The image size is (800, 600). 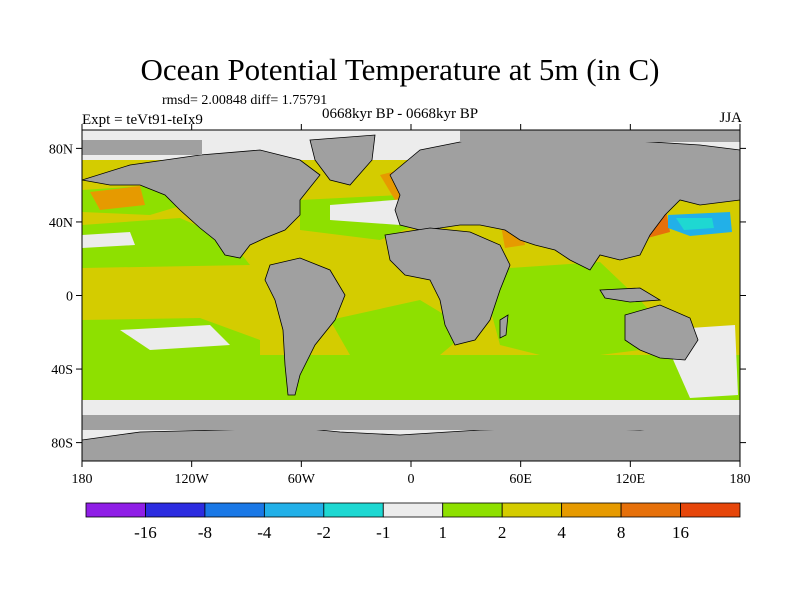 What do you see at coordinates (400, 114) in the screenshot?
I see `time-period: 0668kyr BP - 0668kyr BP` at bounding box center [400, 114].